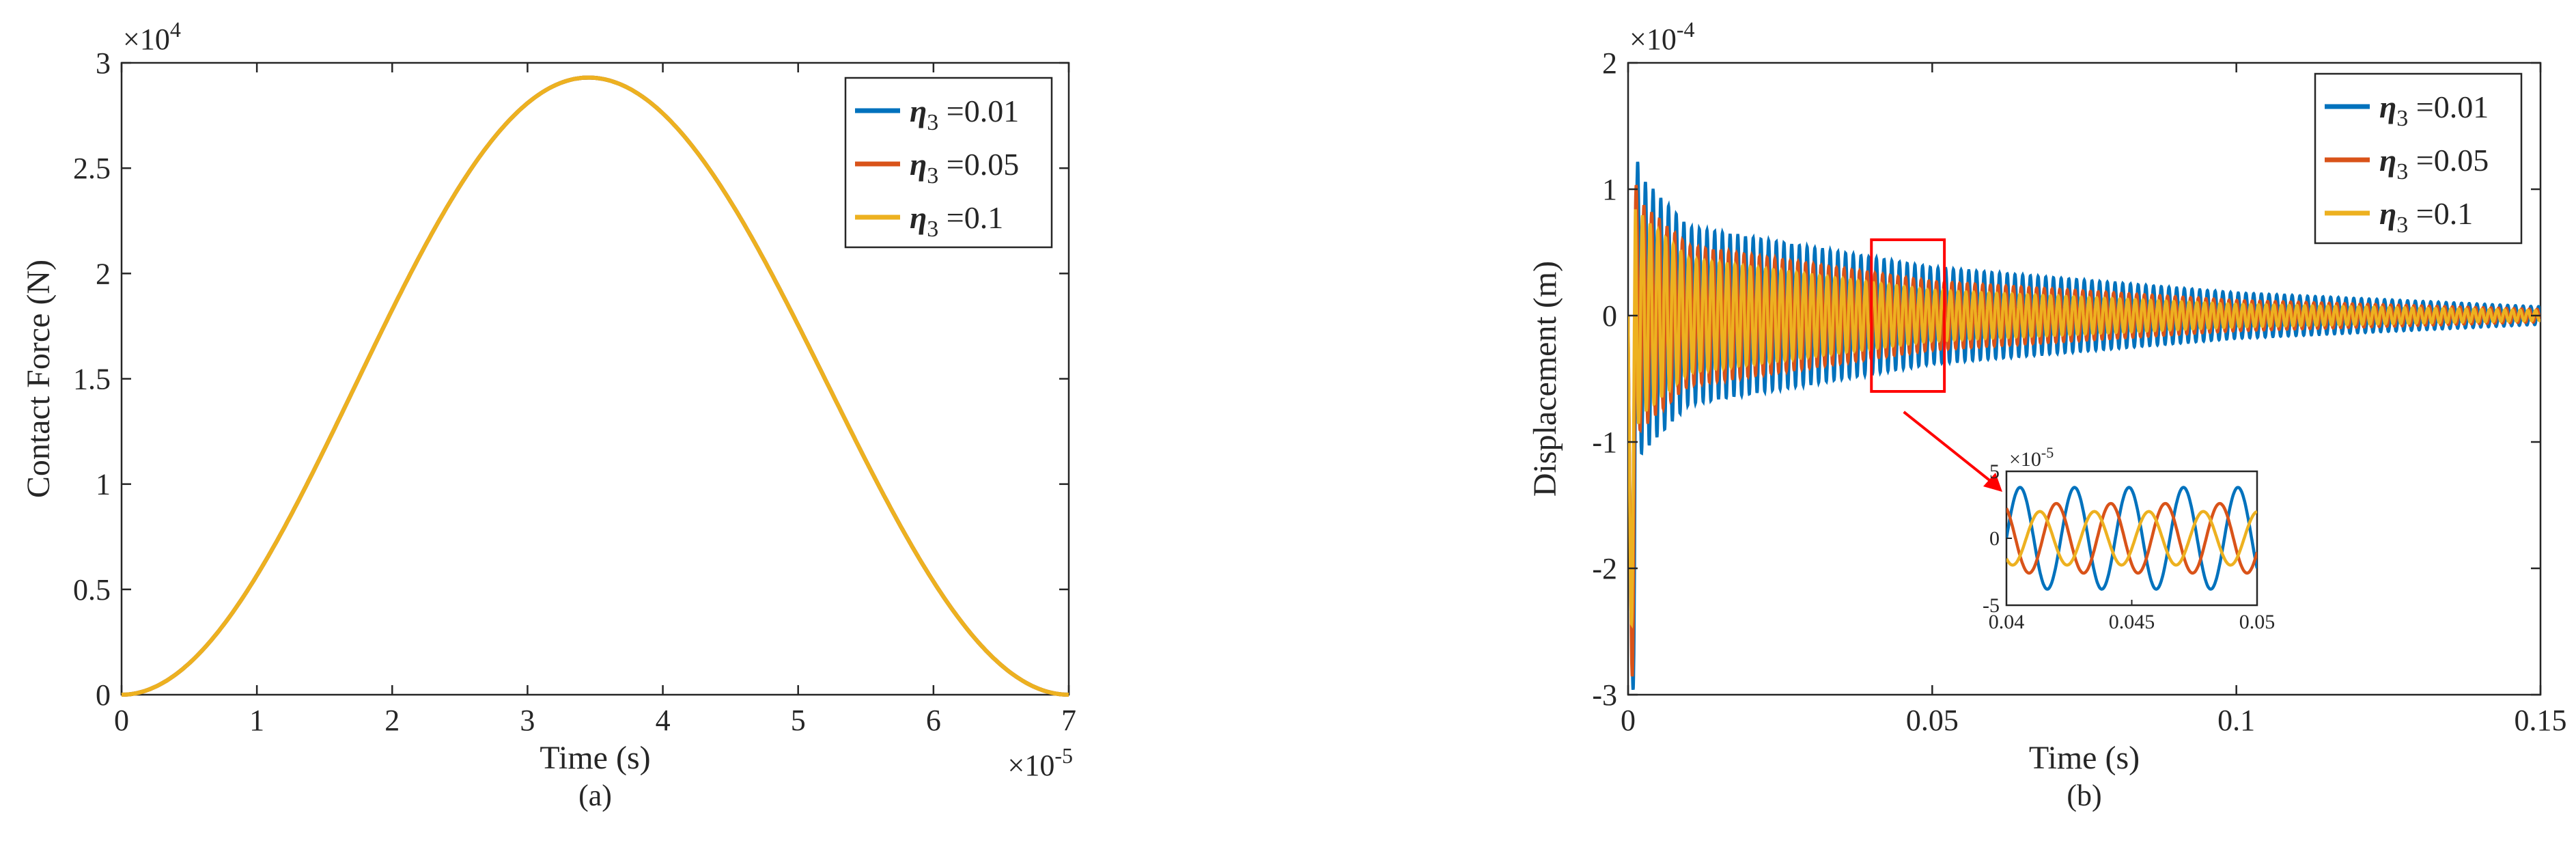  What do you see at coordinates (256, 721) in the screenshot?
I see `x-tick-label-a: 1` at bounding box center [256, 721].